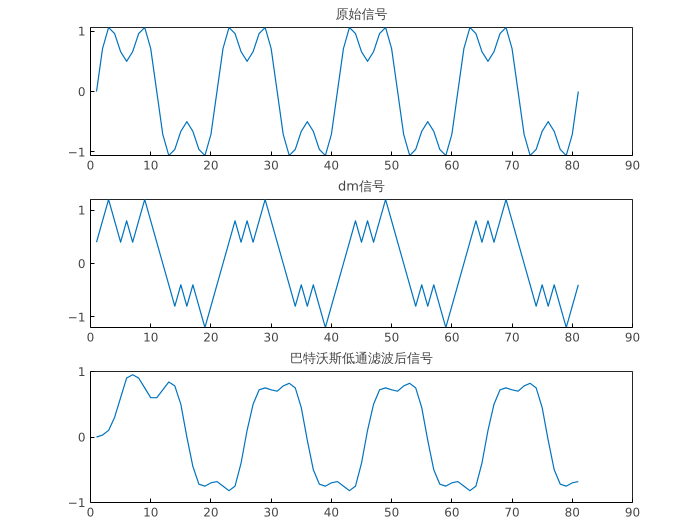  I want to click on chart-title: dm信号, so click(361, 187).